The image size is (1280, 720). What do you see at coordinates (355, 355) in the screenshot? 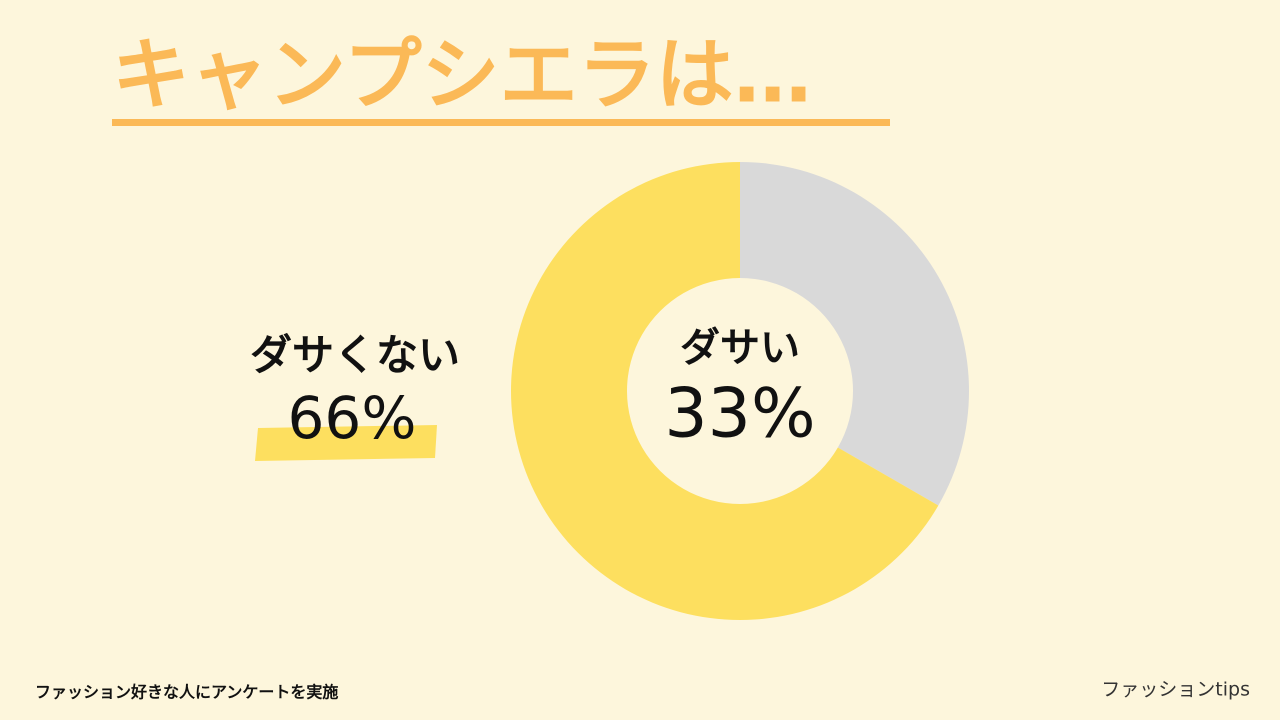
I see `slice-label: ダサくない` at bounding box center [355, 355].